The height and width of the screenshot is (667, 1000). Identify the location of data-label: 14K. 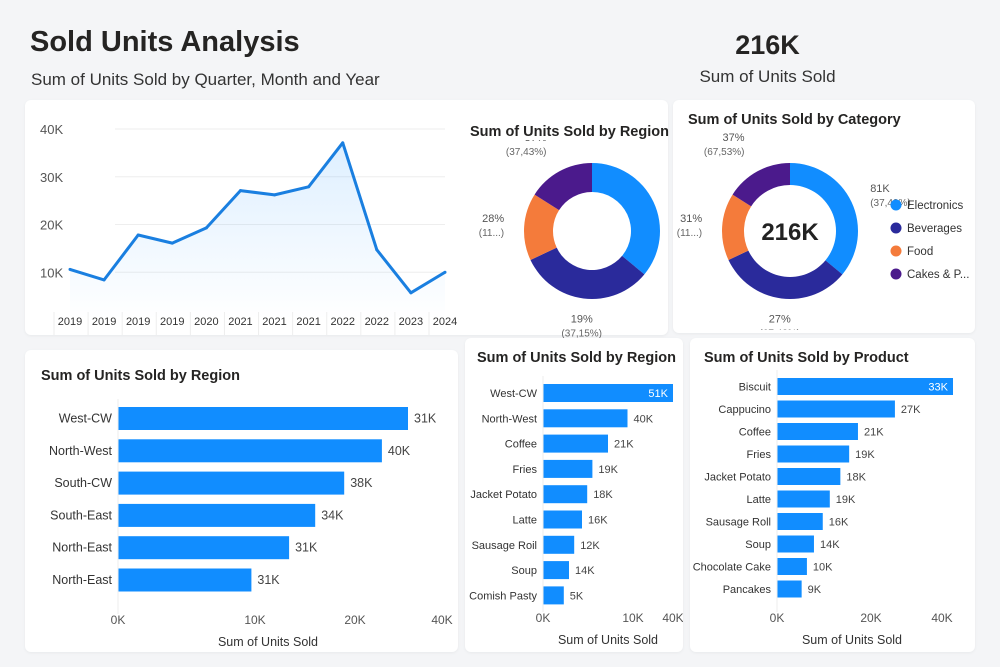
(585, 571).